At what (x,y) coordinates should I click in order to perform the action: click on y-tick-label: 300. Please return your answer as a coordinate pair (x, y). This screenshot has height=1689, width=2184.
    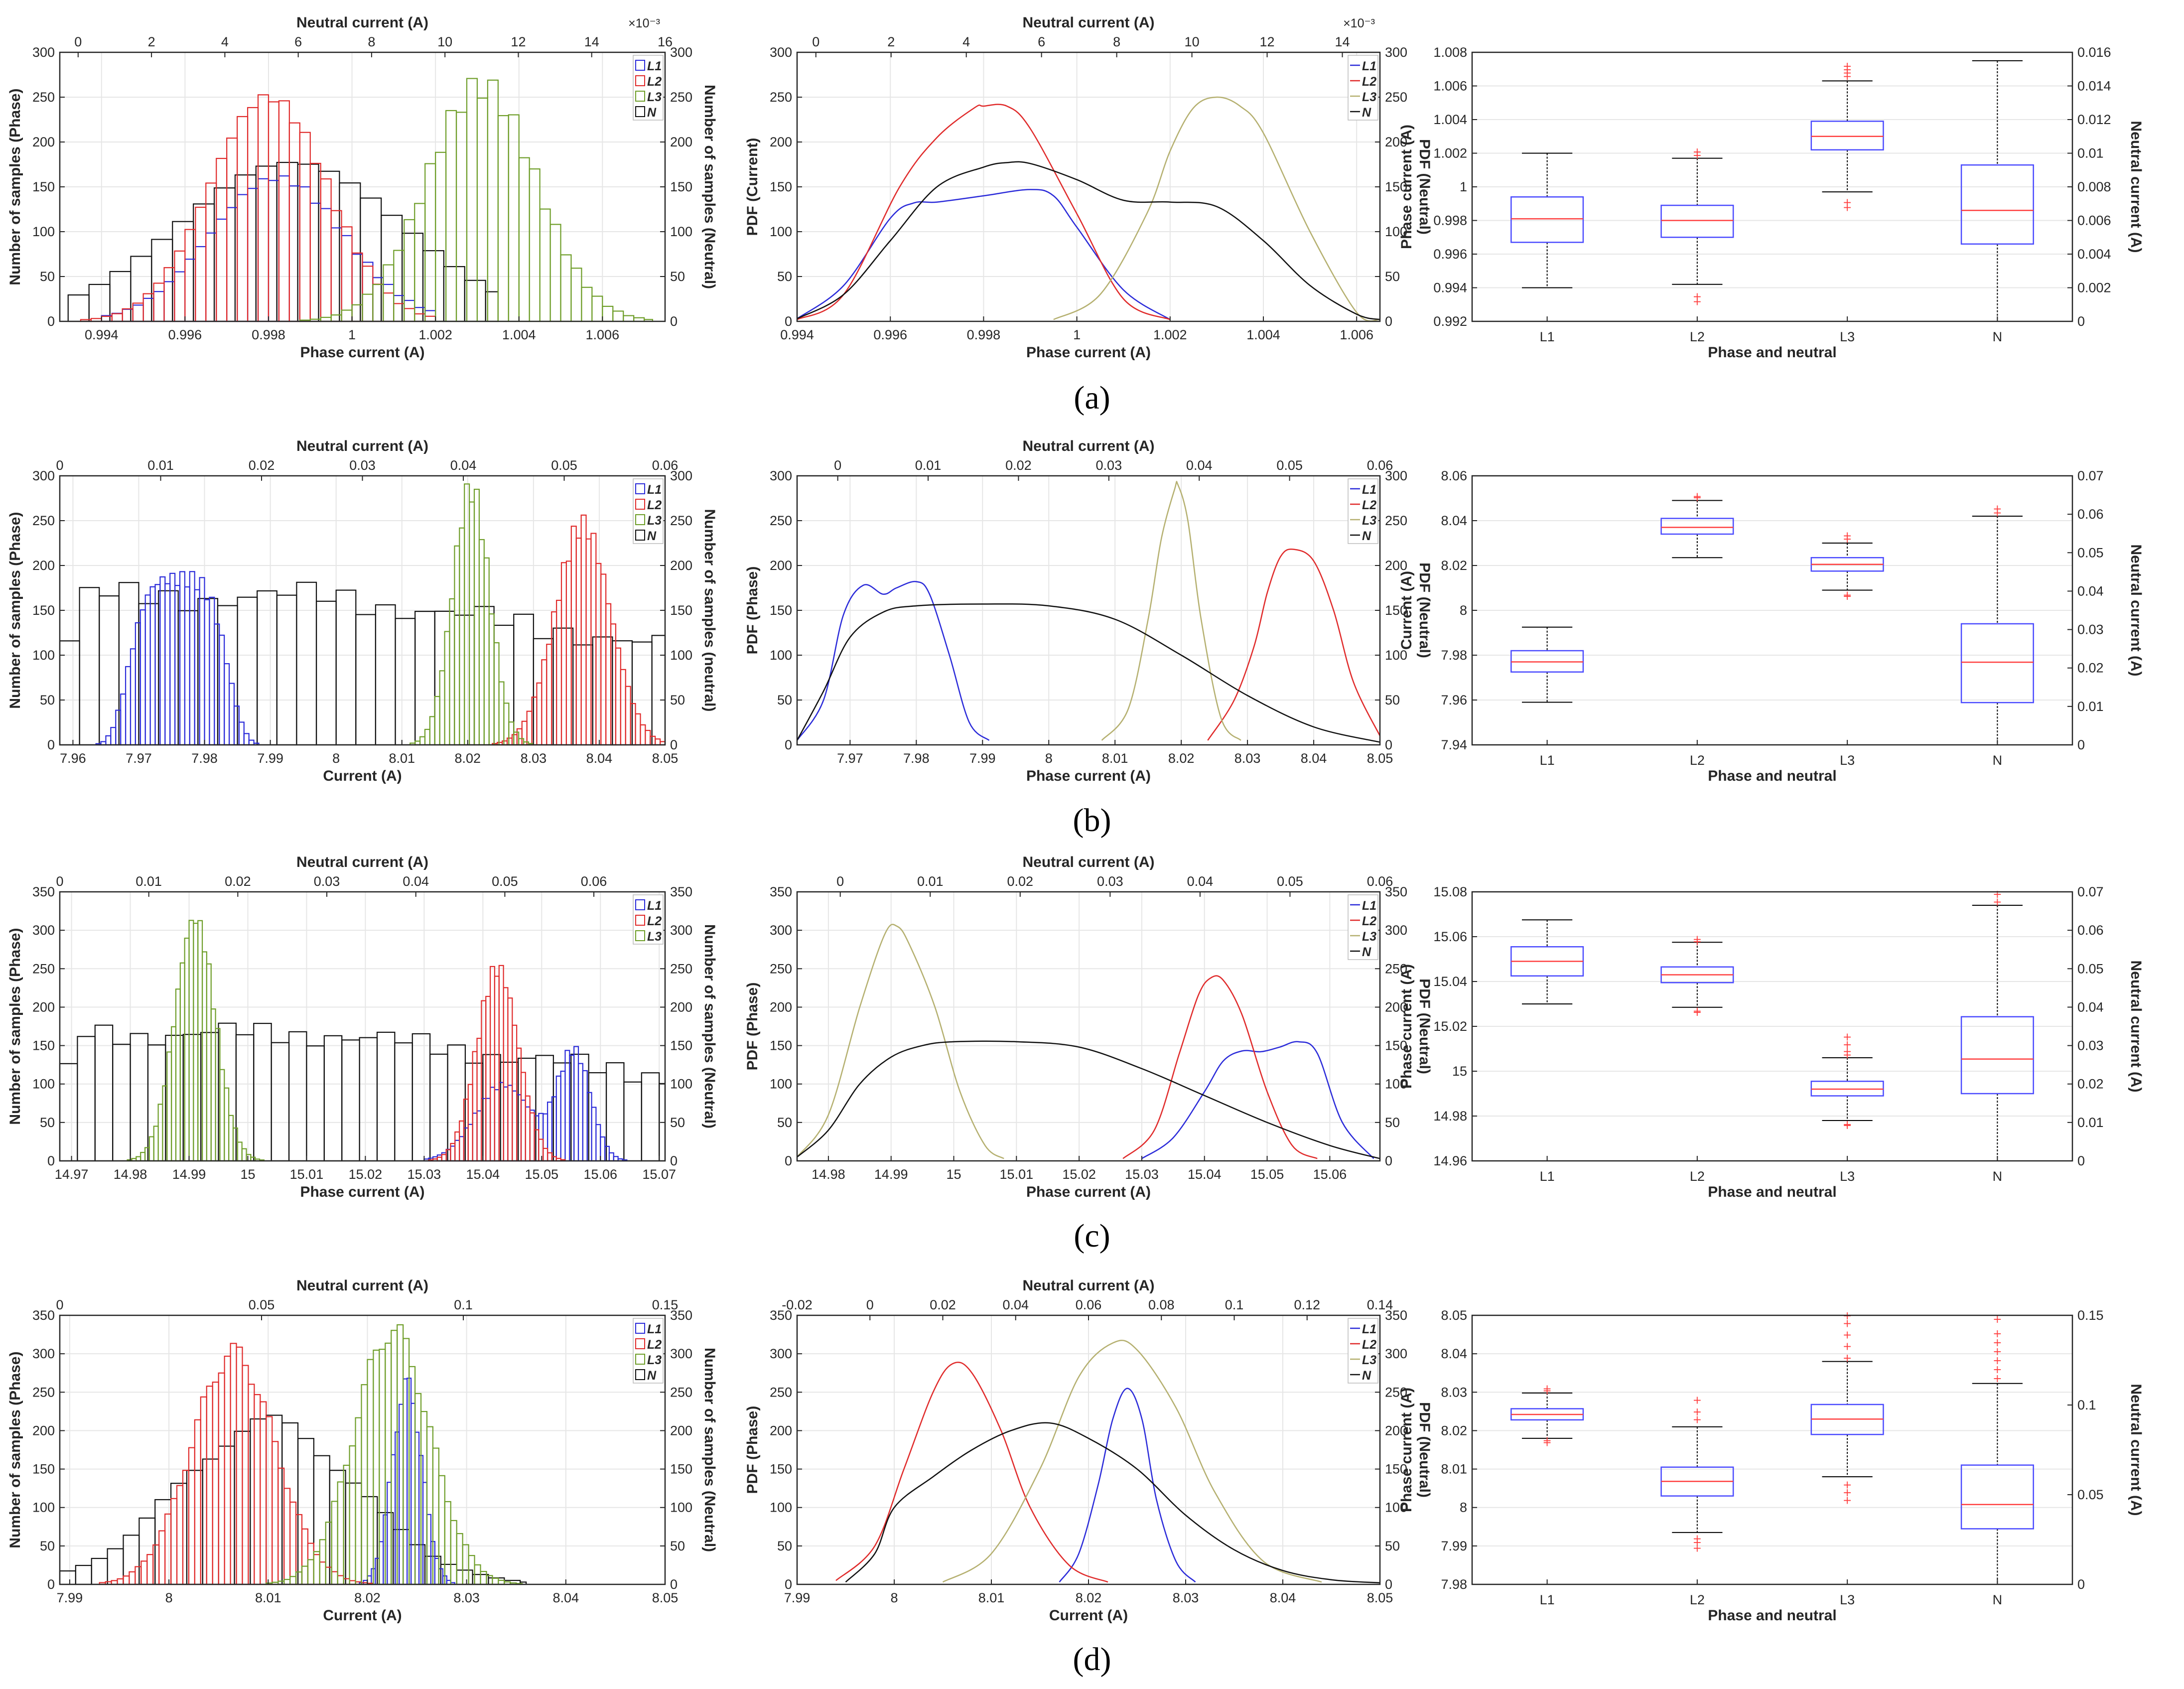
    Looking at the image, I should click on (781, 475).